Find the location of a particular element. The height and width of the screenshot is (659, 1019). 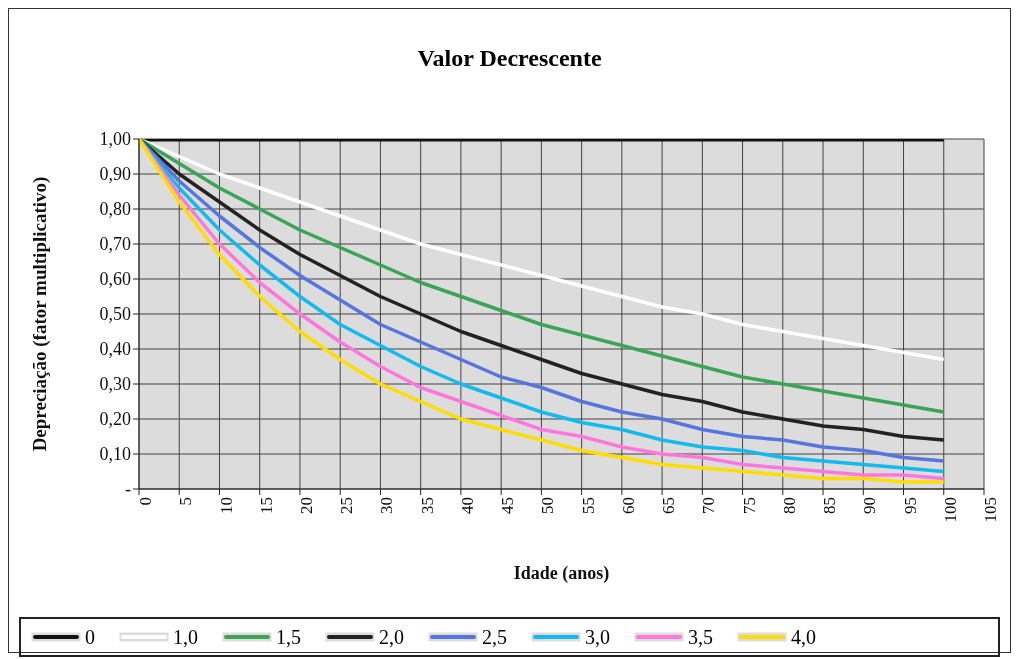

x-tick-label: 80 is located at coordinates (789, 505).